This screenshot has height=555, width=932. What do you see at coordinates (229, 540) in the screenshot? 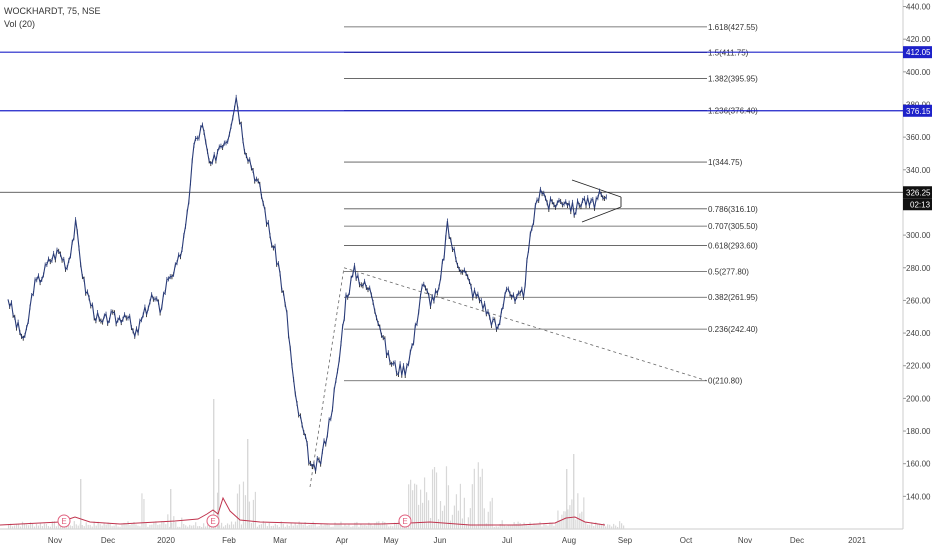
I see `x-tick-label: Feb` at bounding box center [229, 540].